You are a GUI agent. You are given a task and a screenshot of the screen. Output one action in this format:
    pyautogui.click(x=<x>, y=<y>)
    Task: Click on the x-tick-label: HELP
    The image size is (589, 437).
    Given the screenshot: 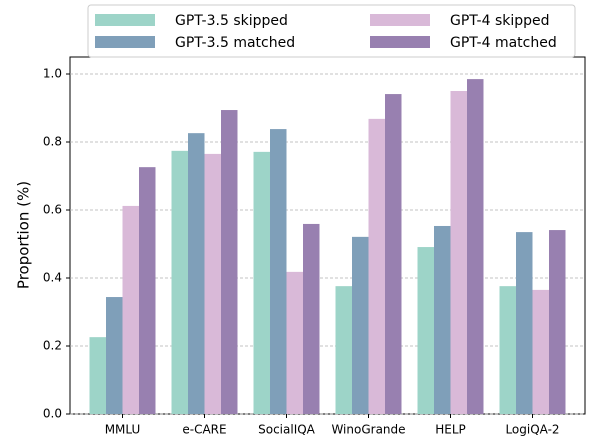 What is the action you would take?
    pyautogui.click(x=450, y=430)
    